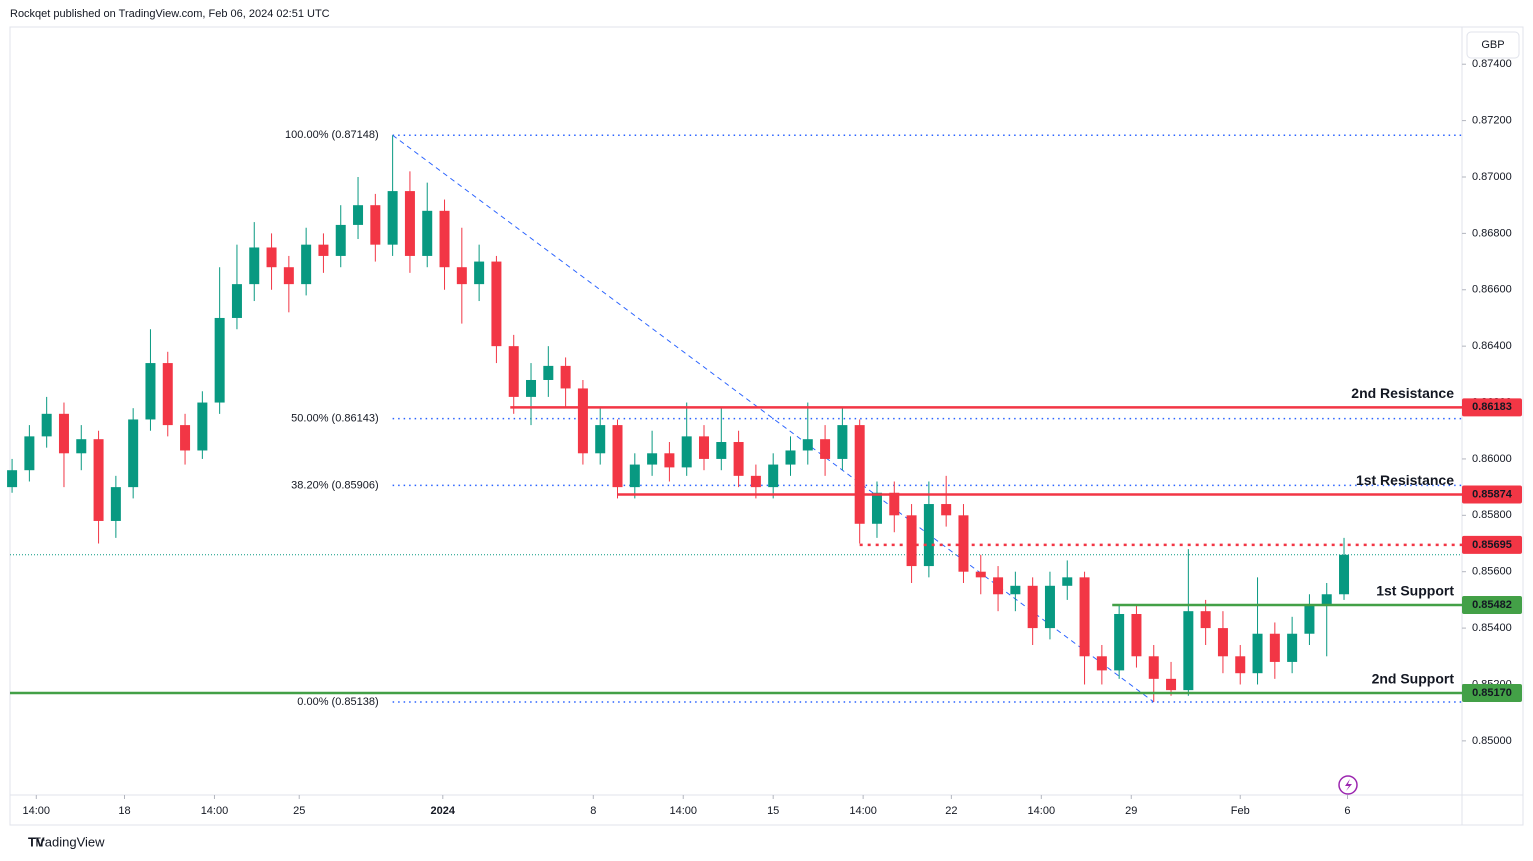 This screenshot has height=861, width=1533. I want to click on y-tick-label: 0.87400, so click(1492, 64).